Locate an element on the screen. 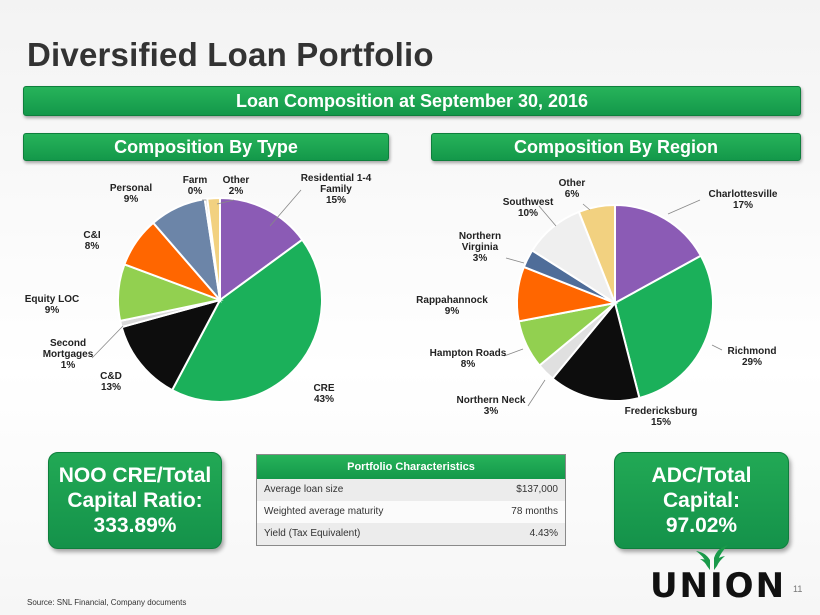 The height and width of the screenshot is (615, 820). type-slice-label: C&D 13% is located at coordinates (111, 382).